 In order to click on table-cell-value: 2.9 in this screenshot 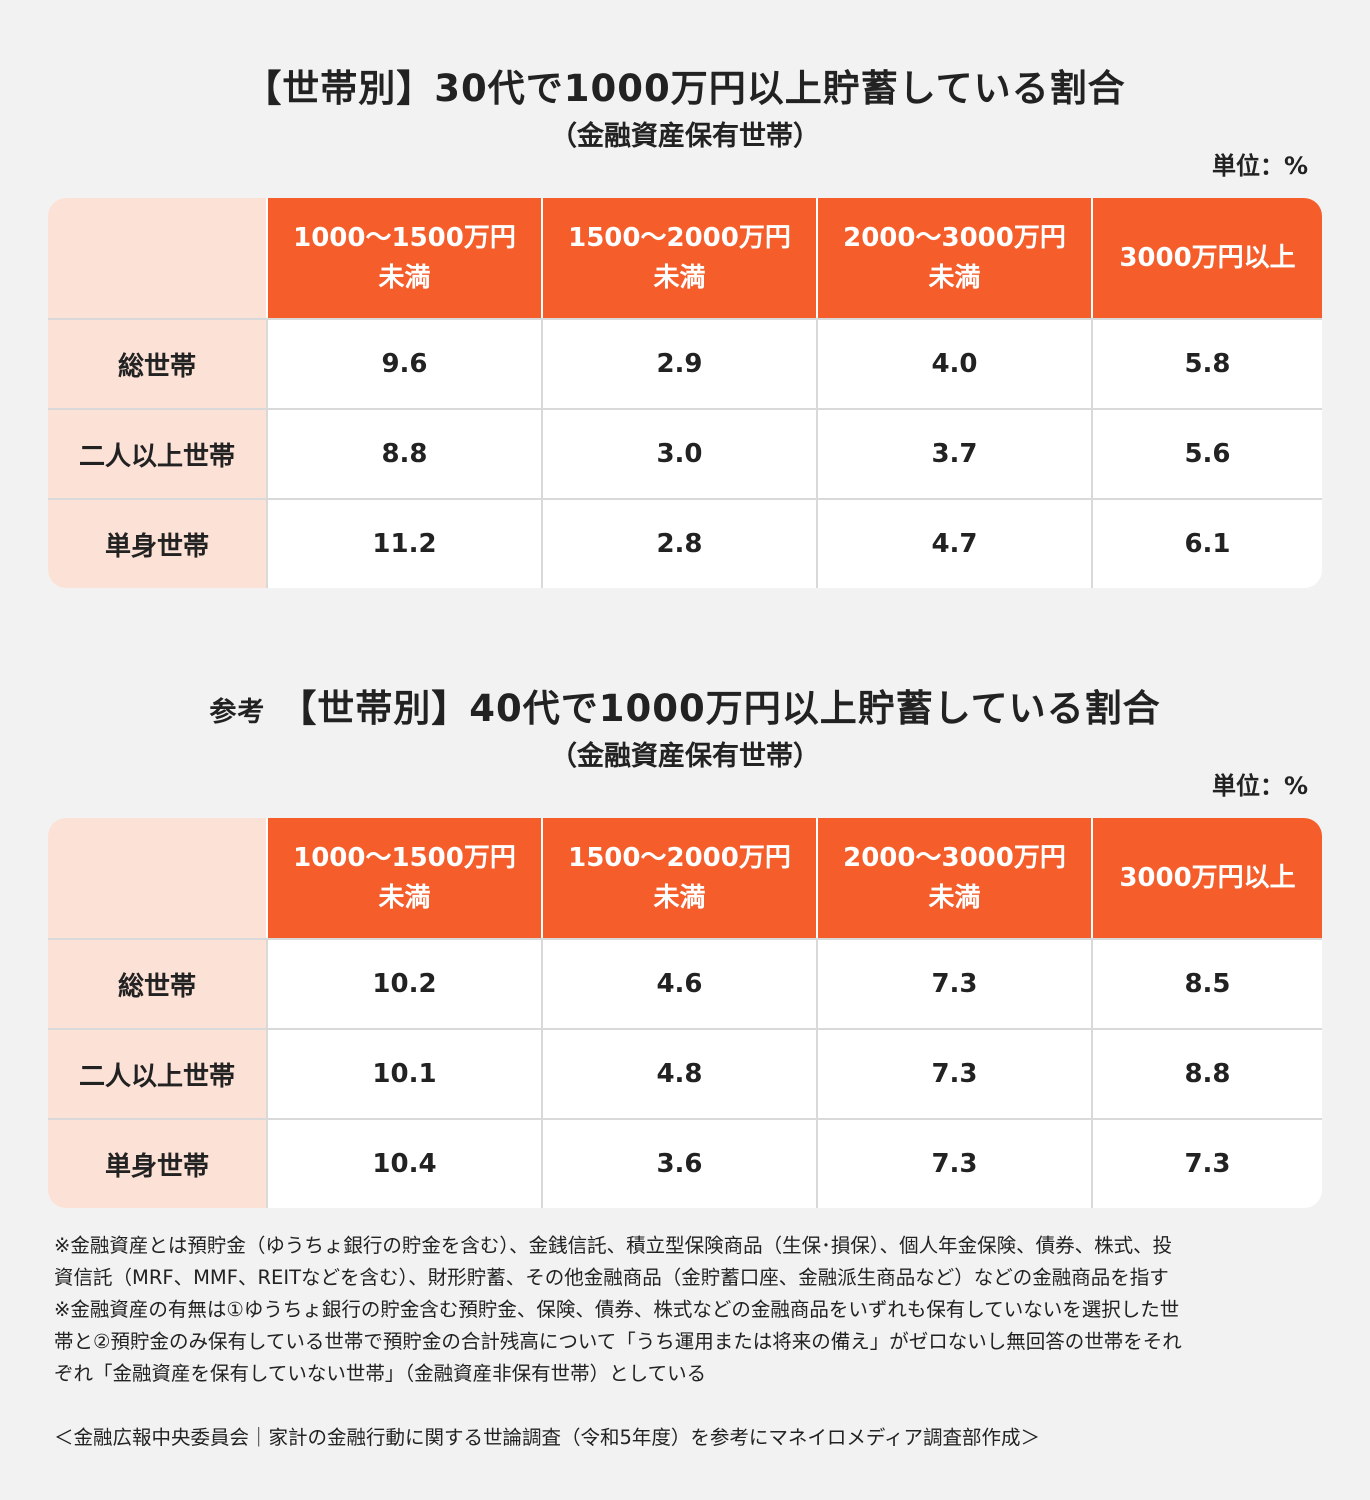, I will do `click(678, 364)`.